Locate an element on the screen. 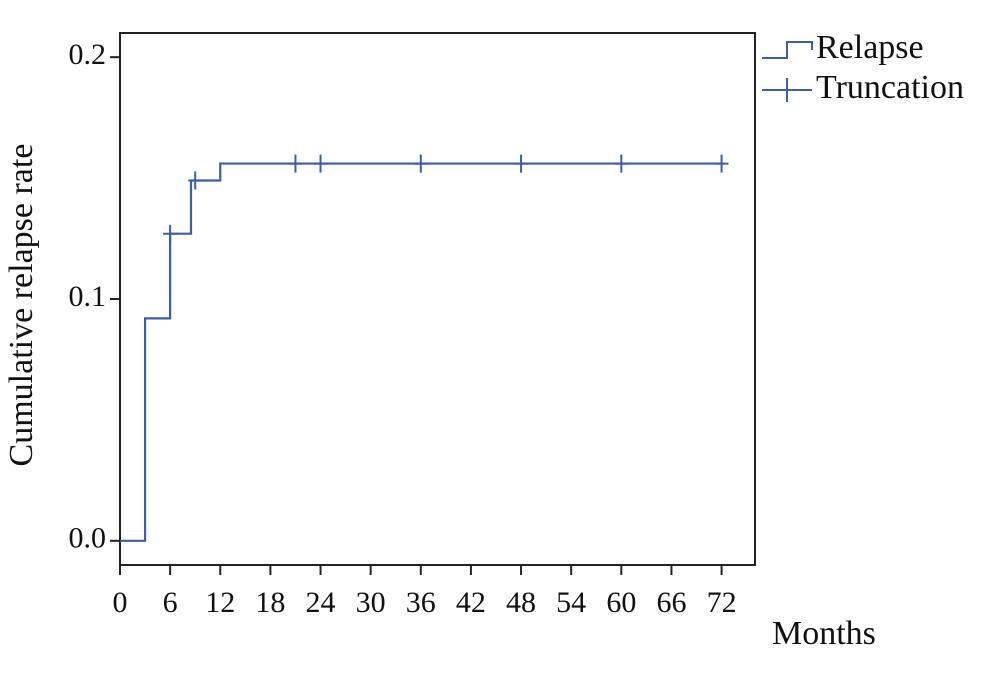  y-tick-label: 0.0 is located at coordinates (88, 538).